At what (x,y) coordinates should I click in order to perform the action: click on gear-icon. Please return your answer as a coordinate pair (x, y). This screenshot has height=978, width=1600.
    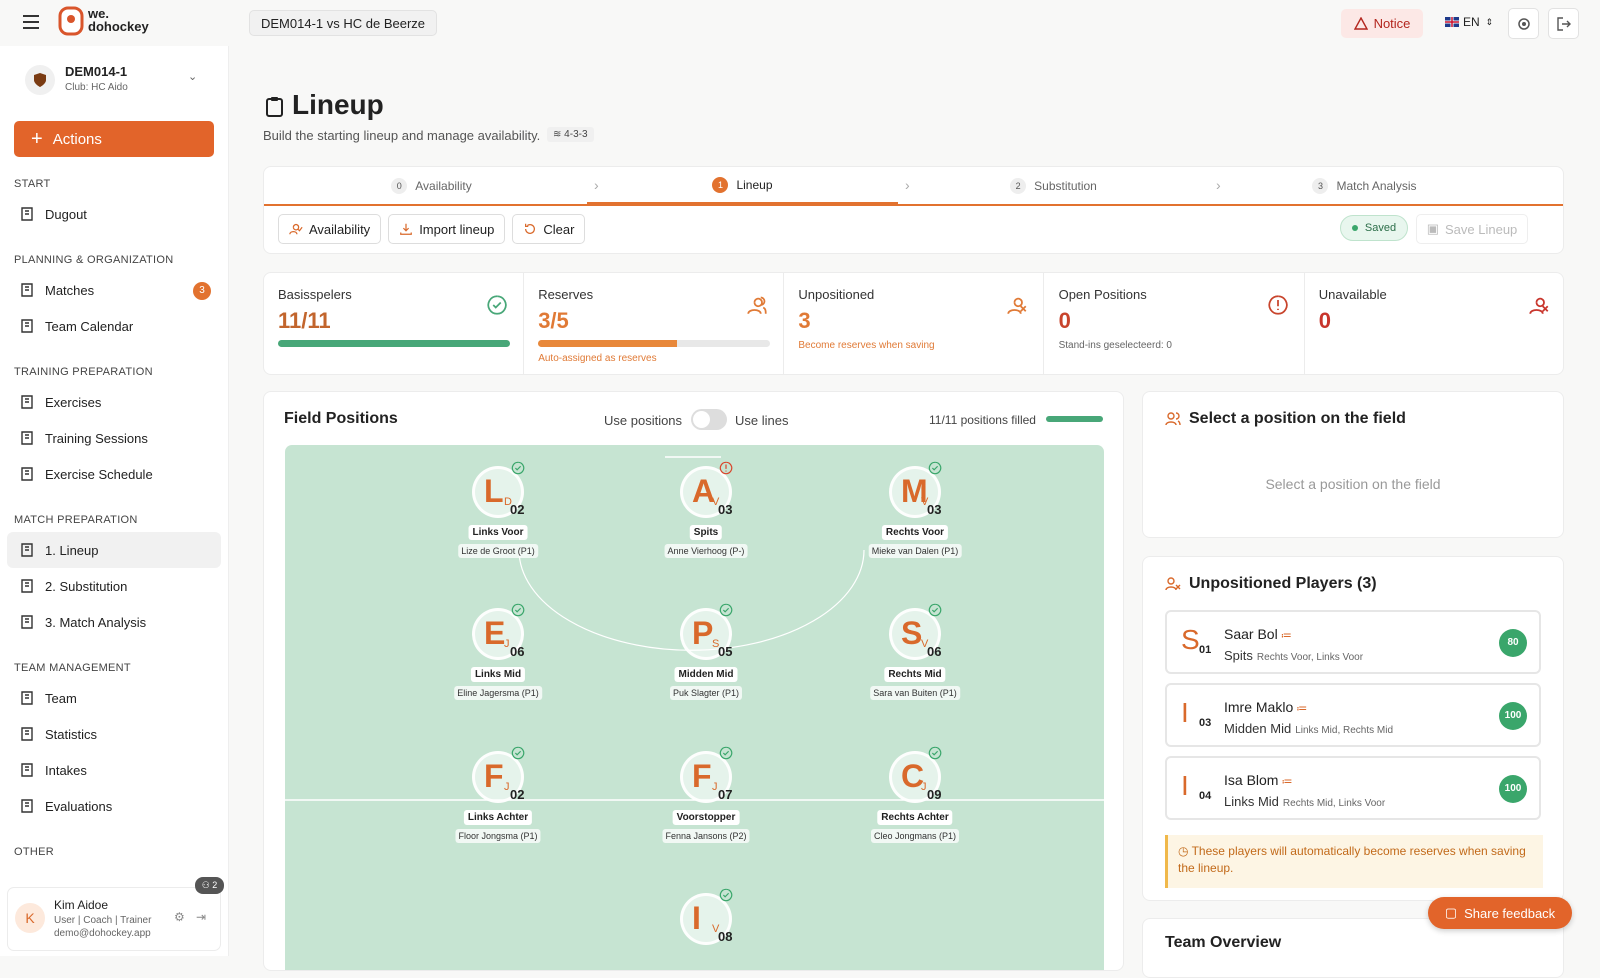
    Looking at the image, I should click on (1524, 24).